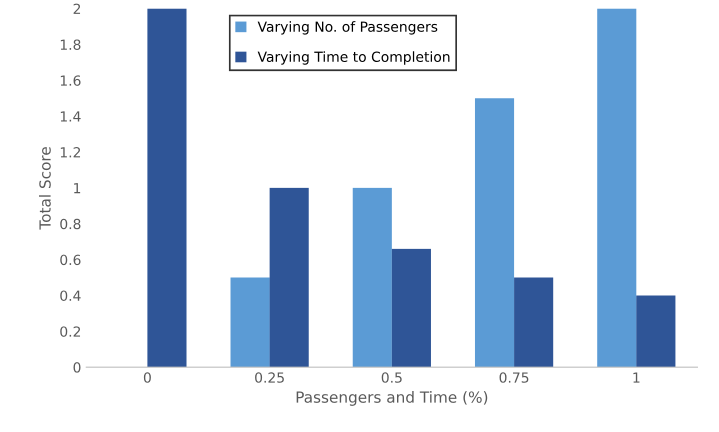 The width and height of the screenshot is (719, 432). What do you see at coordinates (636, 377) in the screenshot?
I see `x-tick-label: 1` at bounding box center [636, 377].